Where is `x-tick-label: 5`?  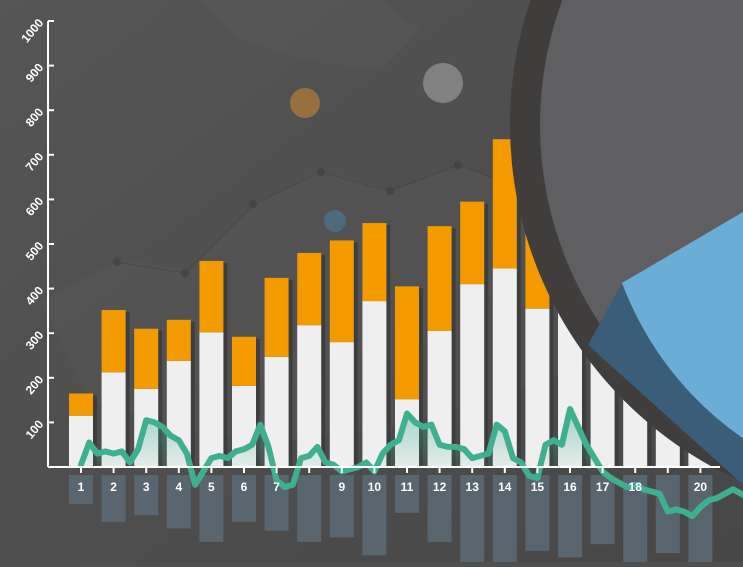
x-tick-label: 5 is located at coordinates (211, 487).